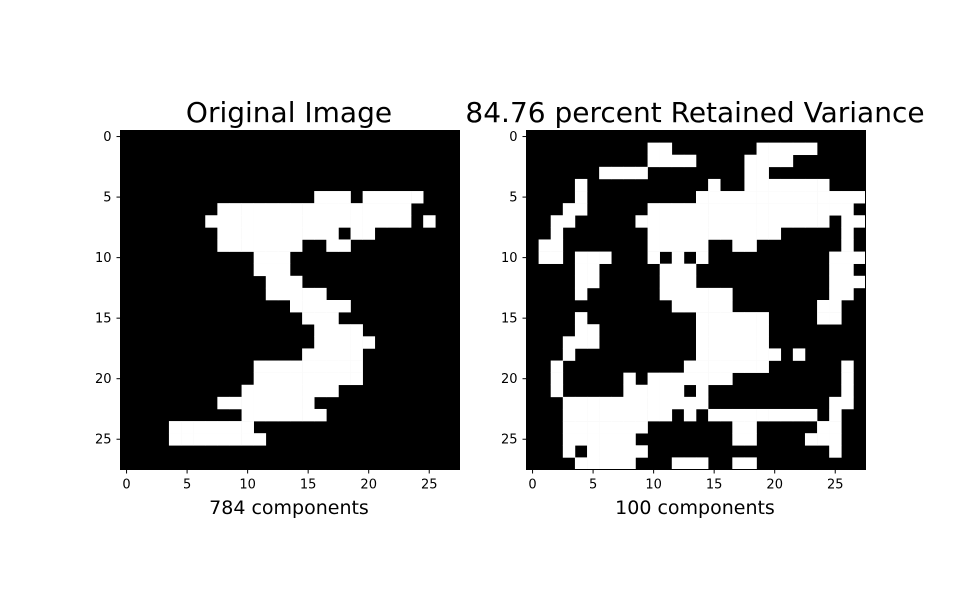 The height and width of the screenshot is (594, 961). Describe the element at coordinates (289, 508) in the screenshot. I see `x-axis-label-original: 784 components` at that location.